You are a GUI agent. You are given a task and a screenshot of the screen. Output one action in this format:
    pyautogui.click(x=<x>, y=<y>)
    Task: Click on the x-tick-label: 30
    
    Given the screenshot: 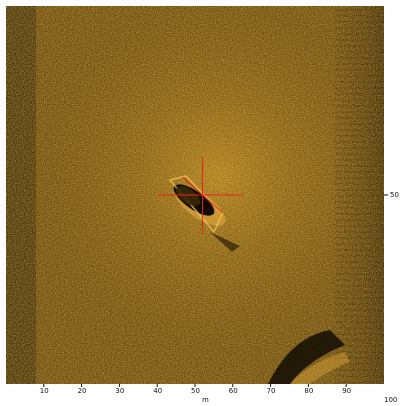 What is the action you would take?
    pyautogui.click(x=120, y=391)
    